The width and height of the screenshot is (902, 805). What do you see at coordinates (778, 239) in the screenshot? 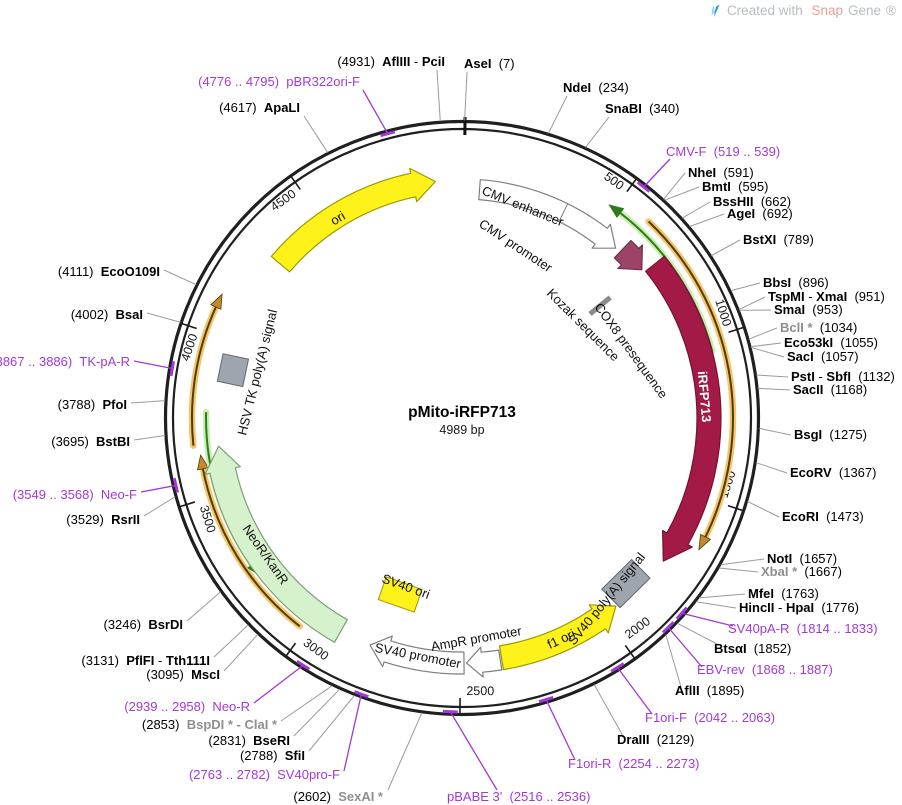
I see `site-label-bstxi: BstXI (789)` at bounding box center [778, 239].